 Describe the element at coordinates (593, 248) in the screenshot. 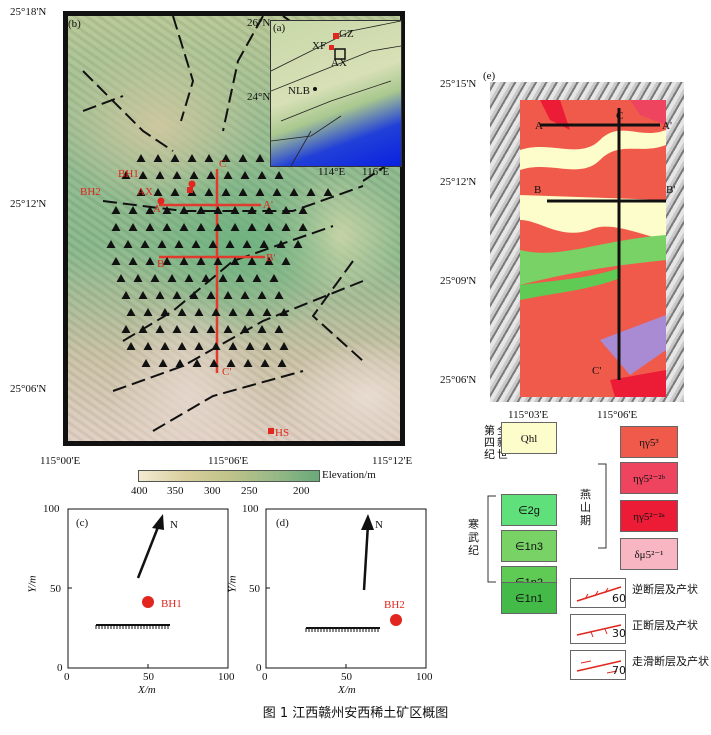

I see `panel-e-geology` at that location.